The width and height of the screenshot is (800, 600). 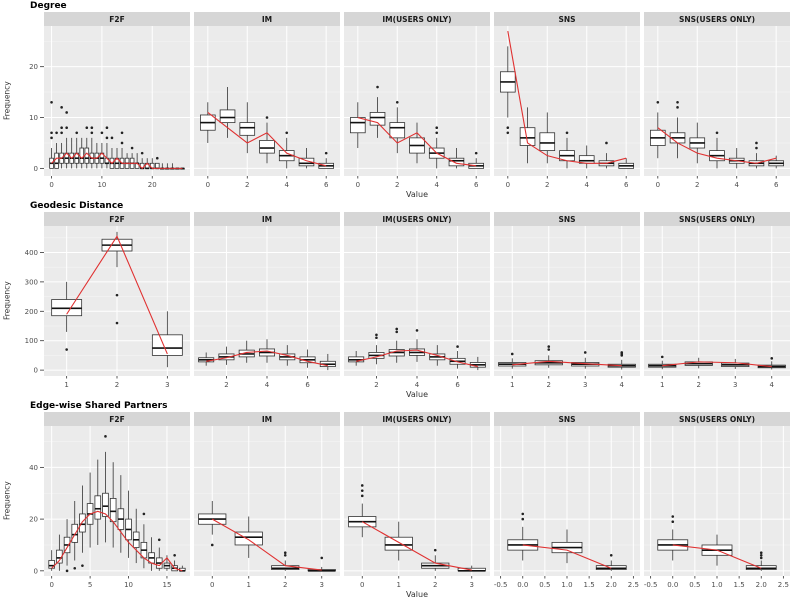 What do you see at coordinates (166, 585) in the screenshot?
I see `svg-text: 15` at bounding box center [166, 585].